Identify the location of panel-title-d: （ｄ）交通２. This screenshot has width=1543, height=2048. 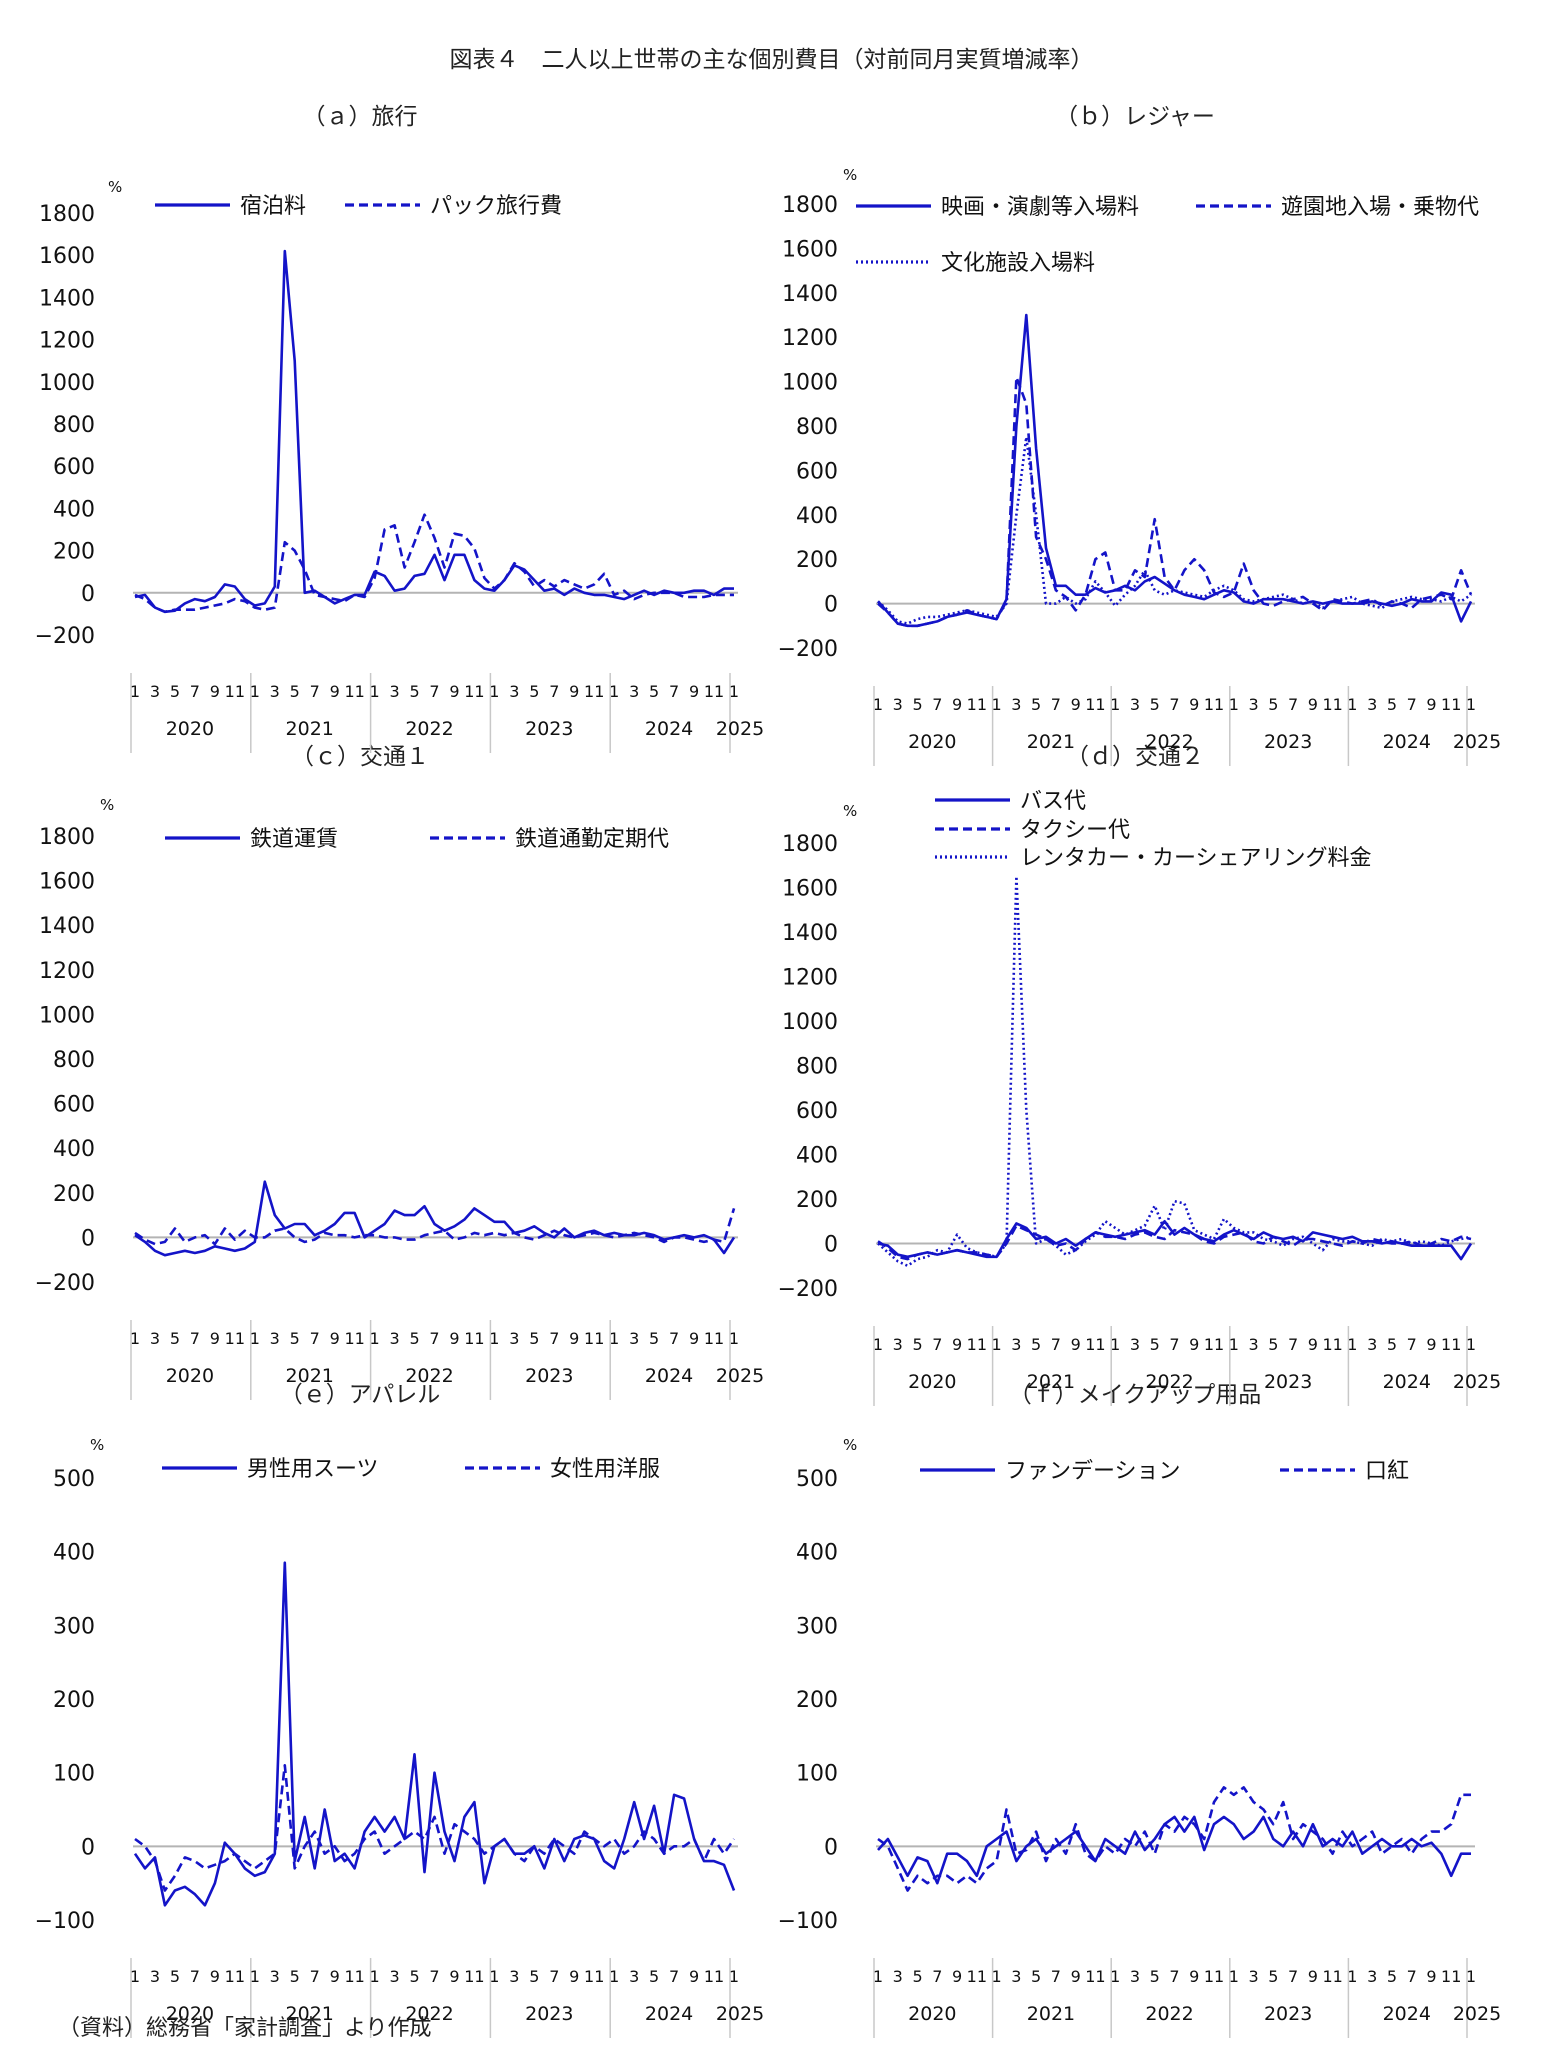
(1135, 757).